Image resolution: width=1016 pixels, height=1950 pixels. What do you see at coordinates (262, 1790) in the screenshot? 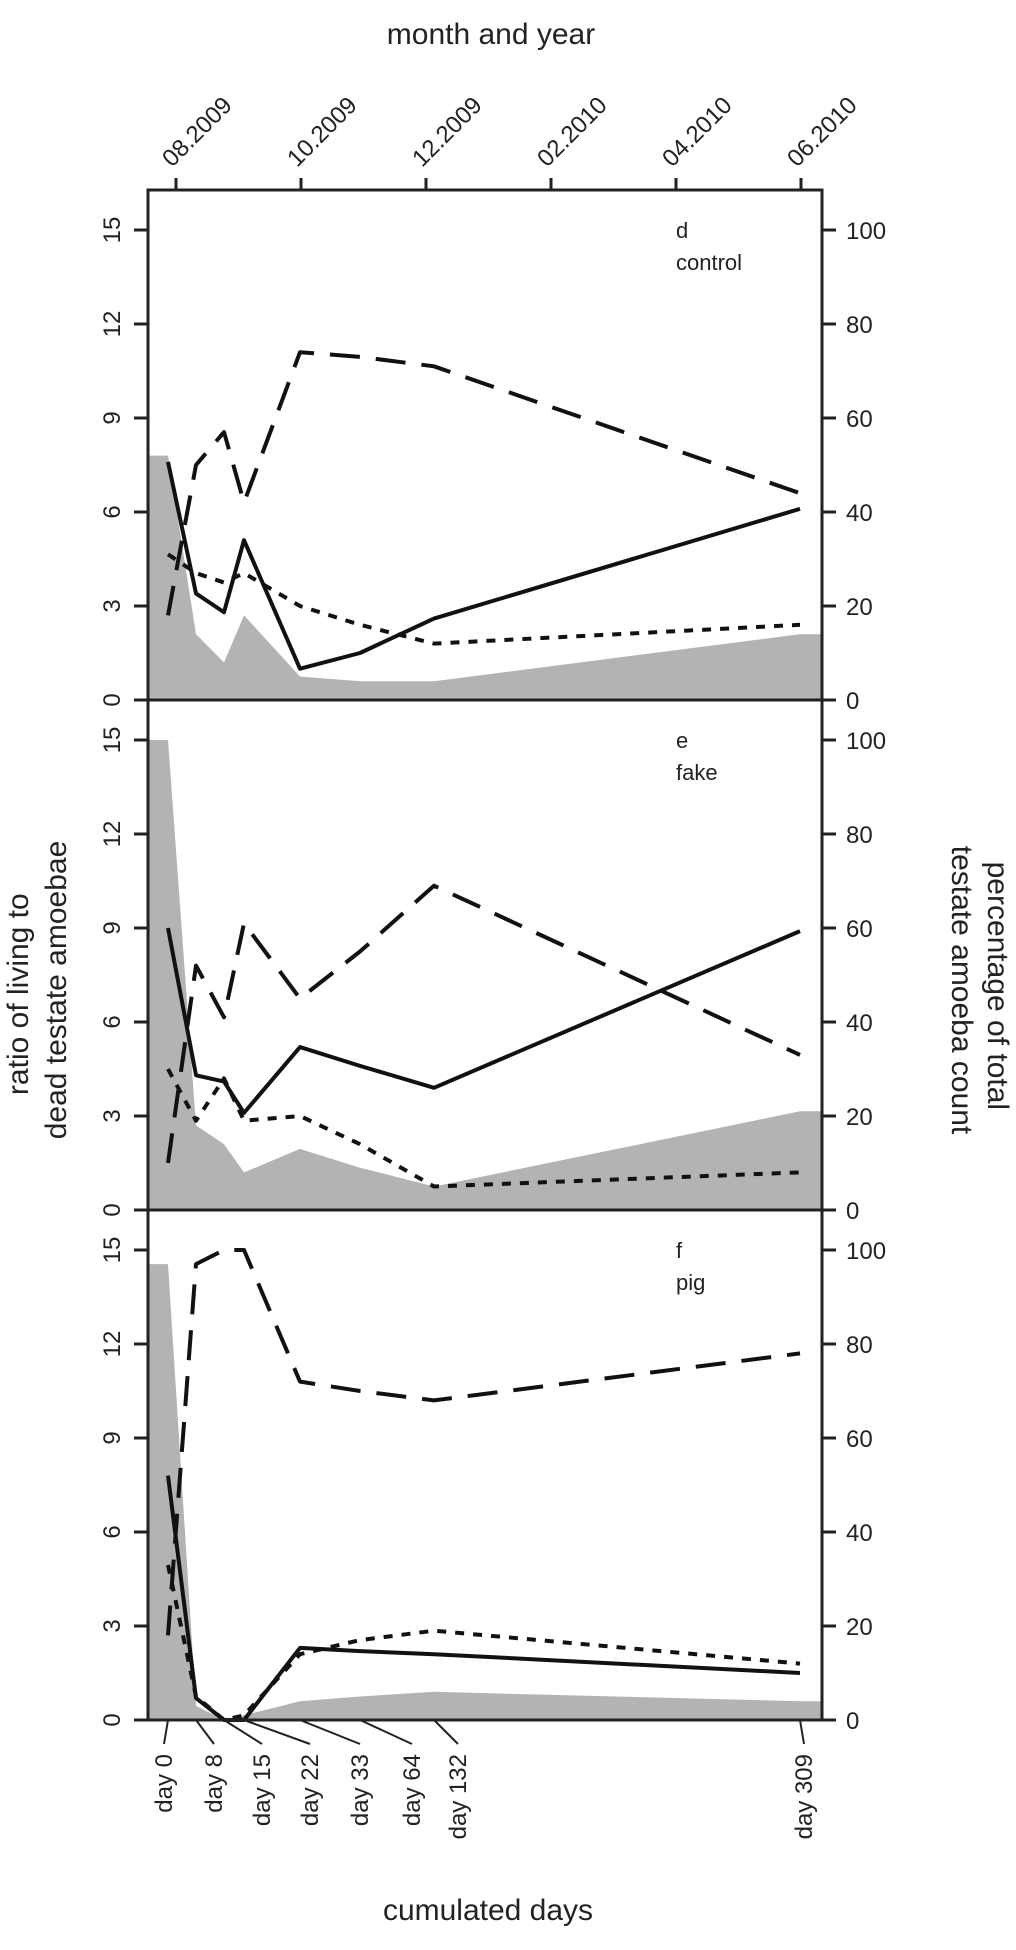
I see `day-tick-label: day 15` at bounding box center [262, 1790].